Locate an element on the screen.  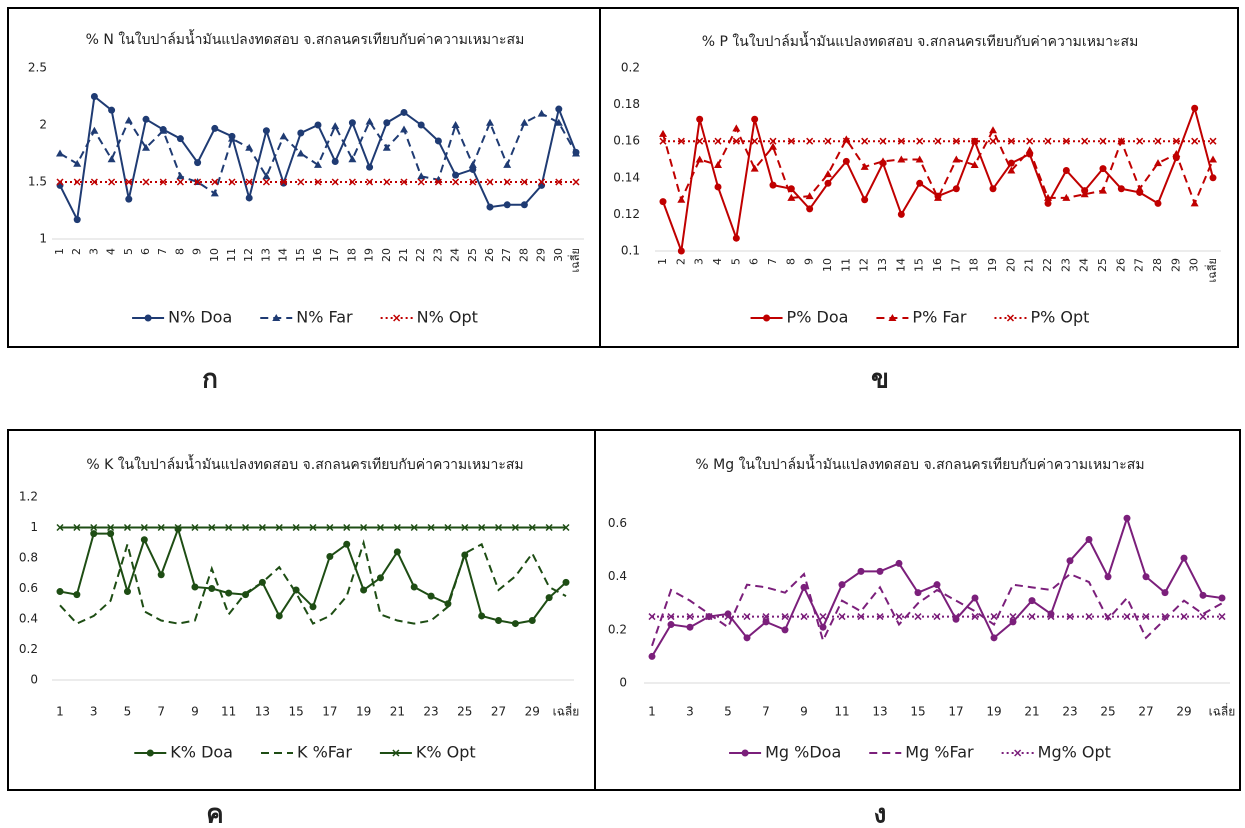
x-tick-label: เฉลี่ย is located at coordinates (1211, 270).